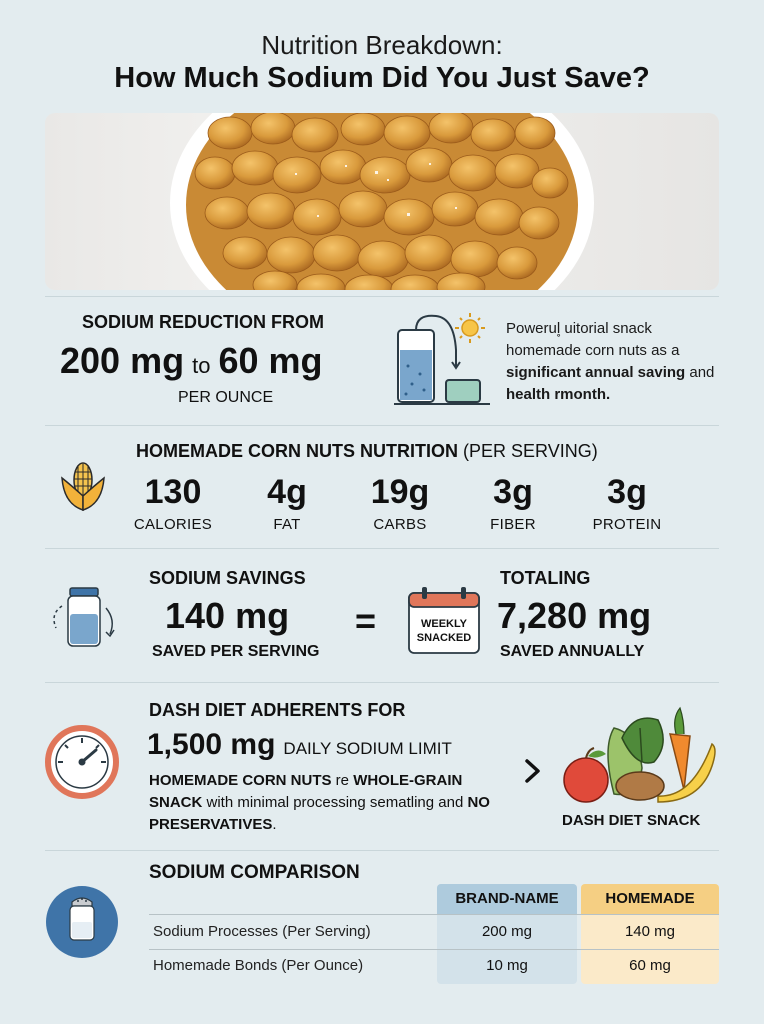  Describe the element at coordinates (287, 492) in the screenshot. I see `fact-value: 4g` at that location.